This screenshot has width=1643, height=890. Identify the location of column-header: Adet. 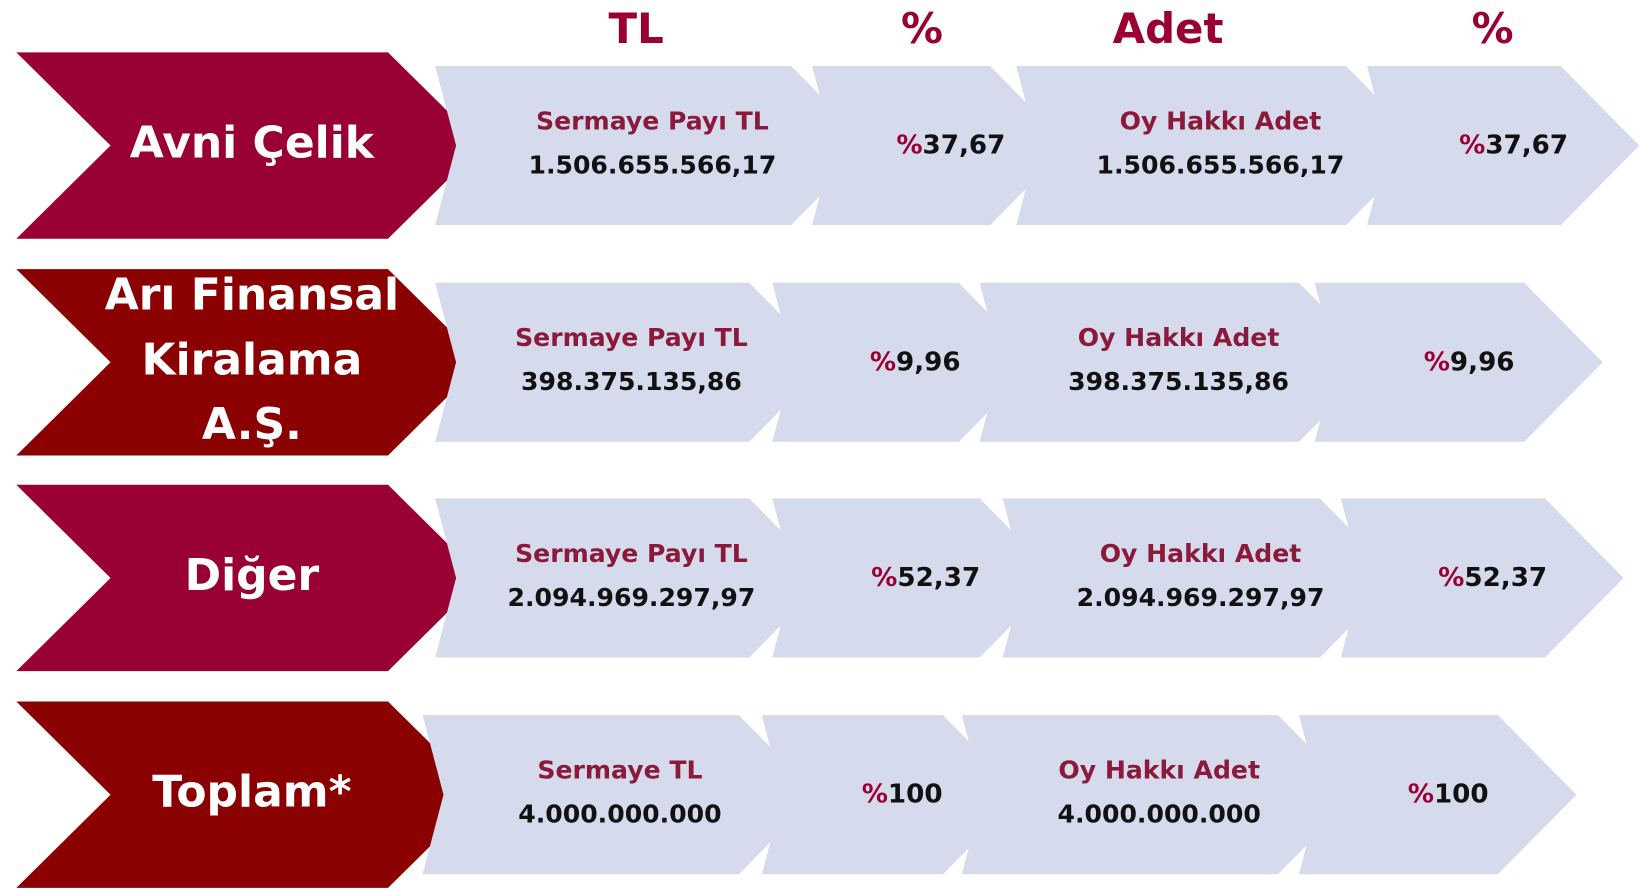
(1168, 28).